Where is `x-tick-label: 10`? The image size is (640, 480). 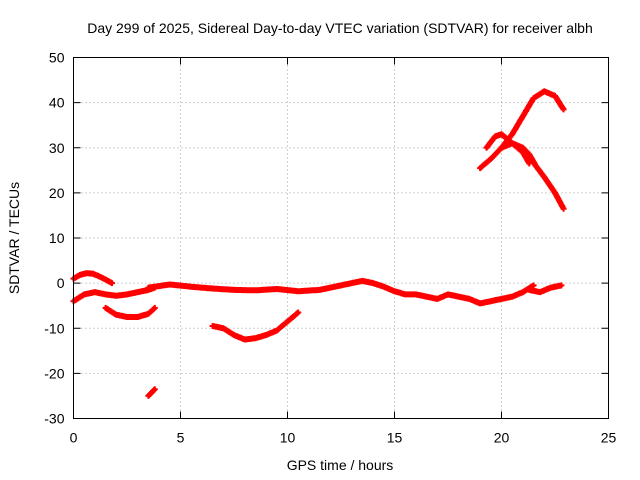
x-tick-label: 10 is located at coordinates (288, 438).